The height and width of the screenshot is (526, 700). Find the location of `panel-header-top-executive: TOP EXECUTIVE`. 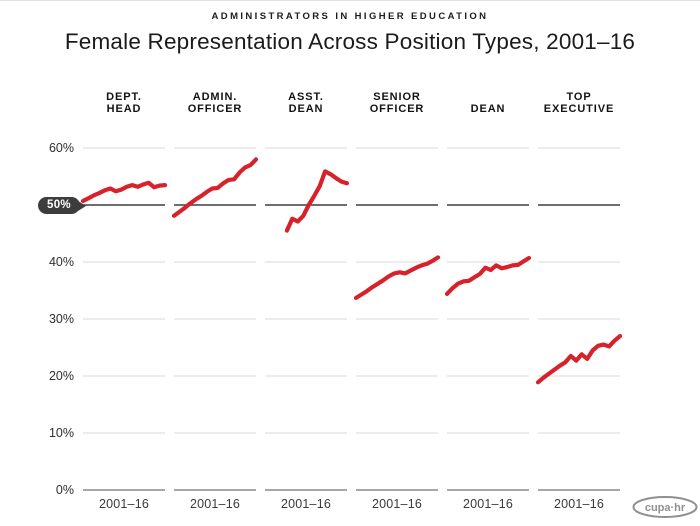

panel-header-top-executive: TOP EXECUTIVE is located at coordinates (579, 101).